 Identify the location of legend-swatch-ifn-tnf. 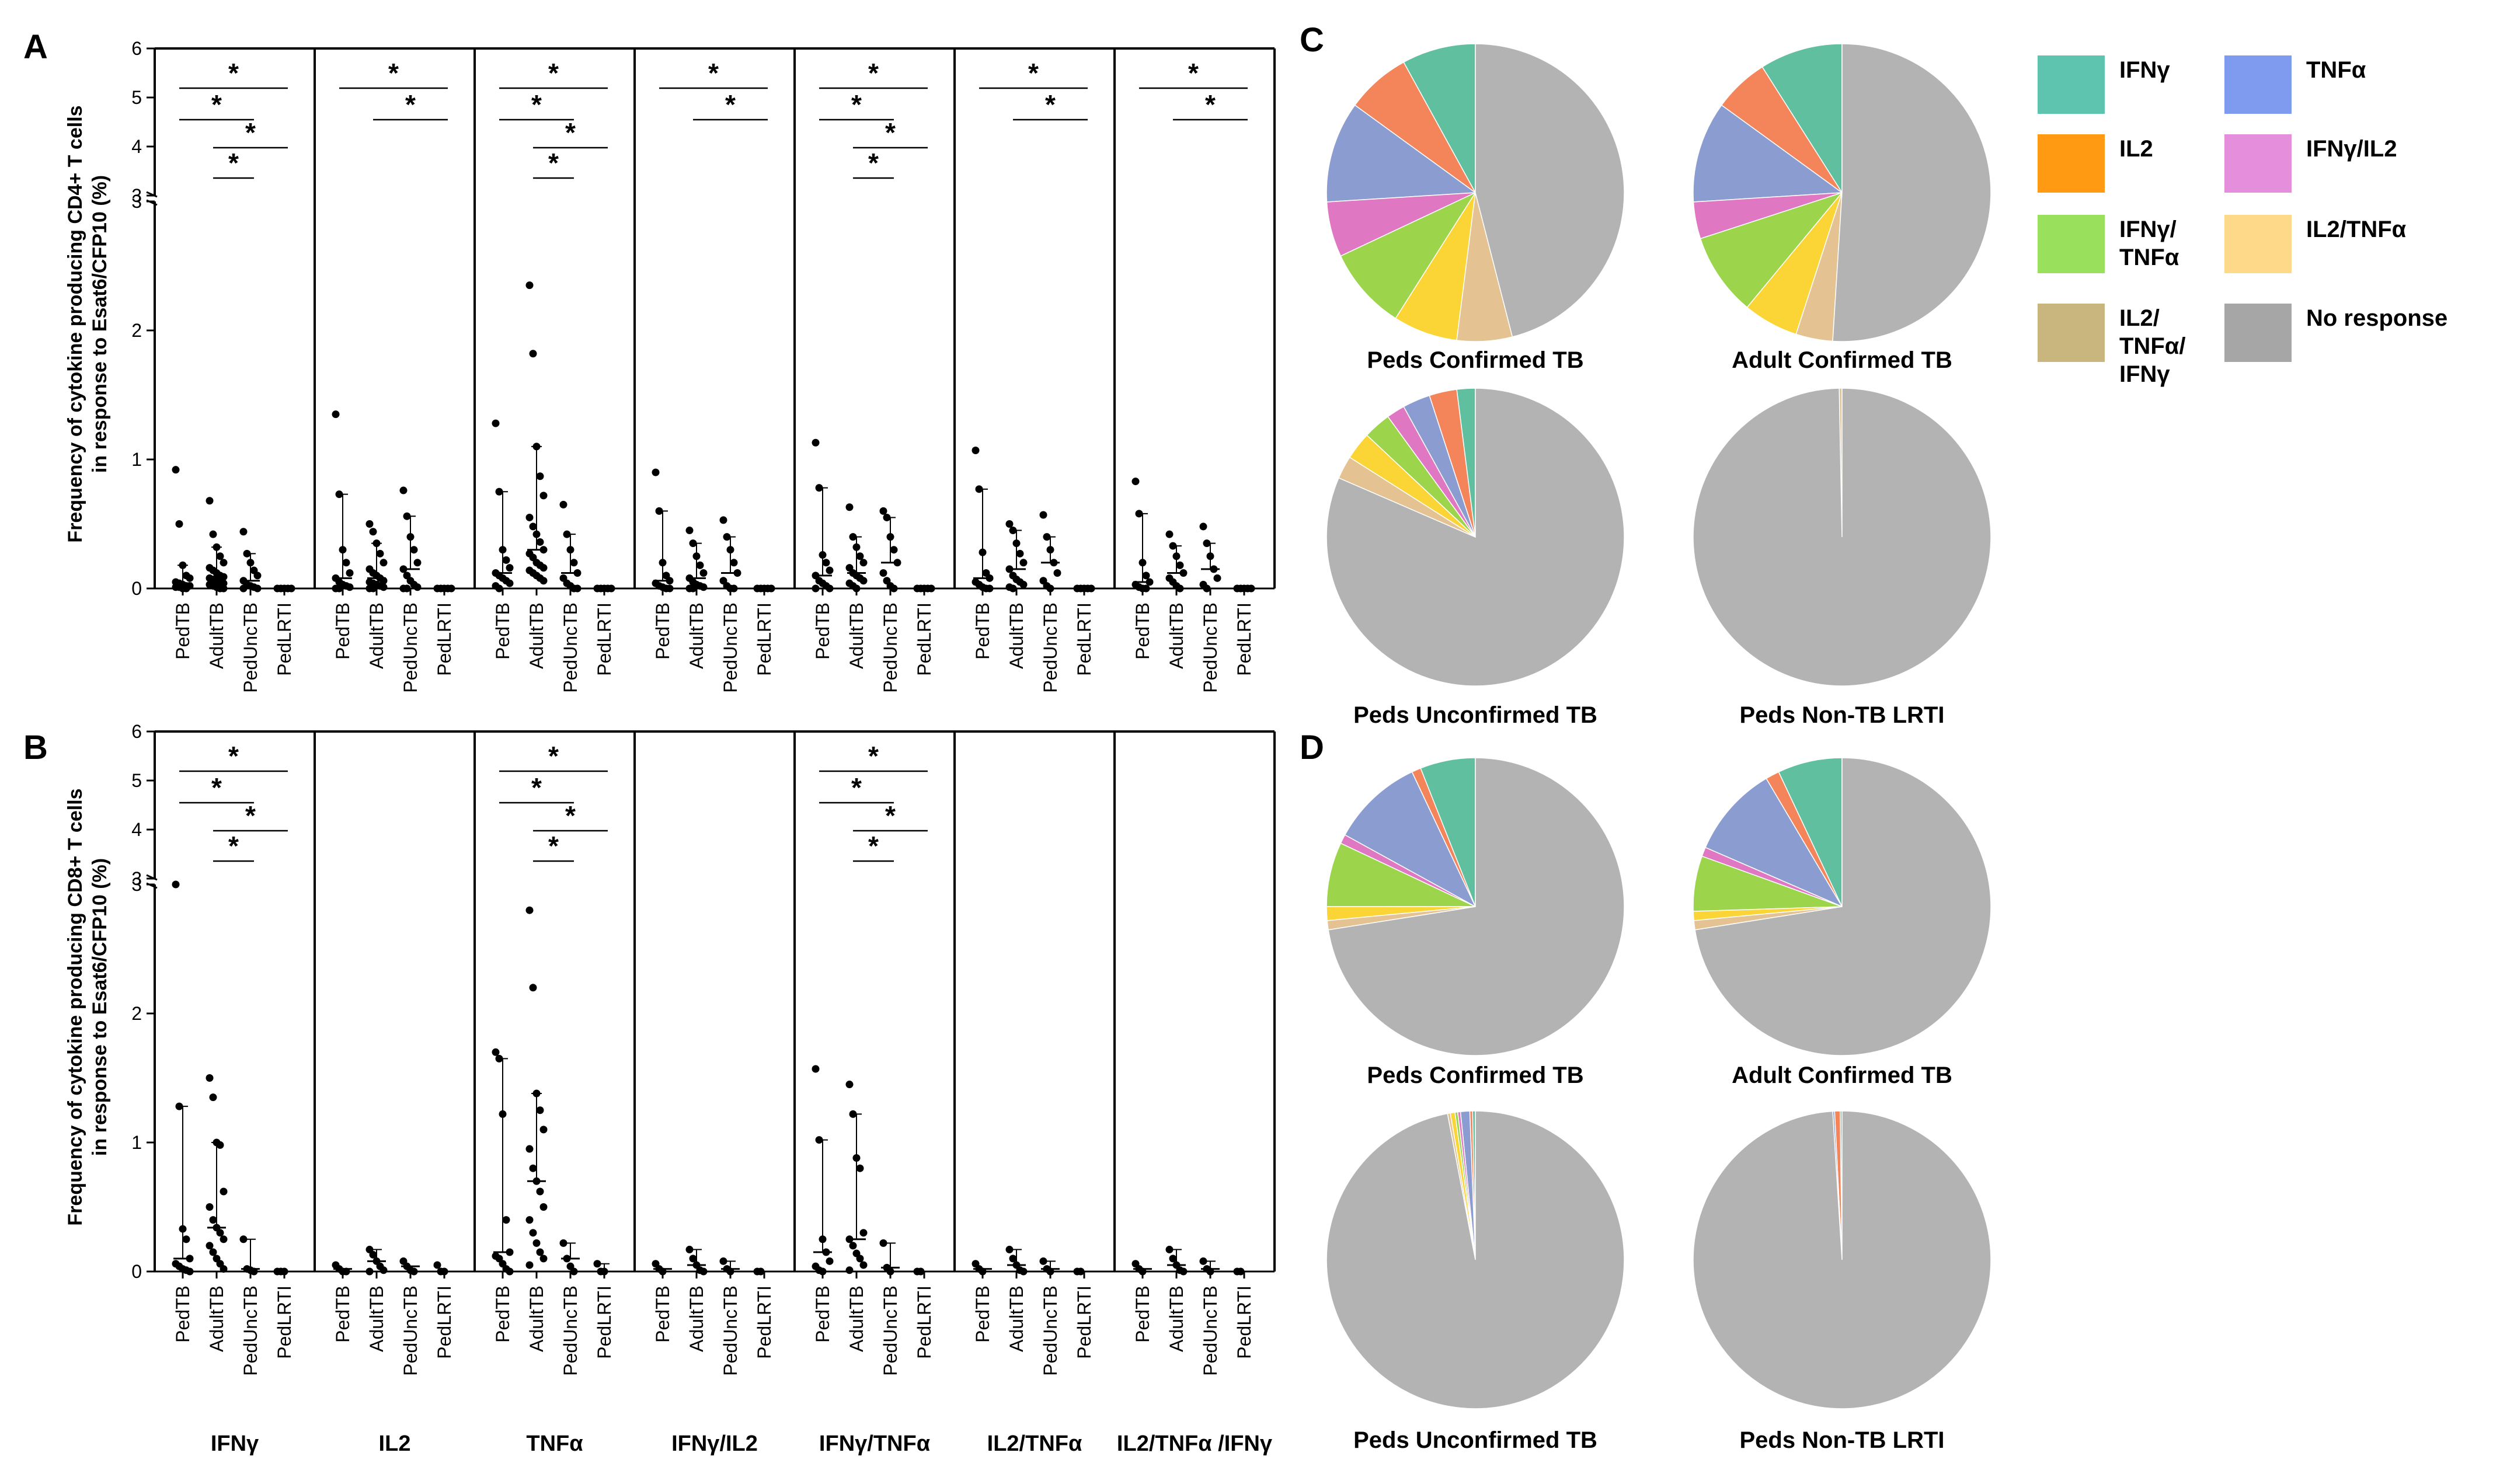
(2071, 244).